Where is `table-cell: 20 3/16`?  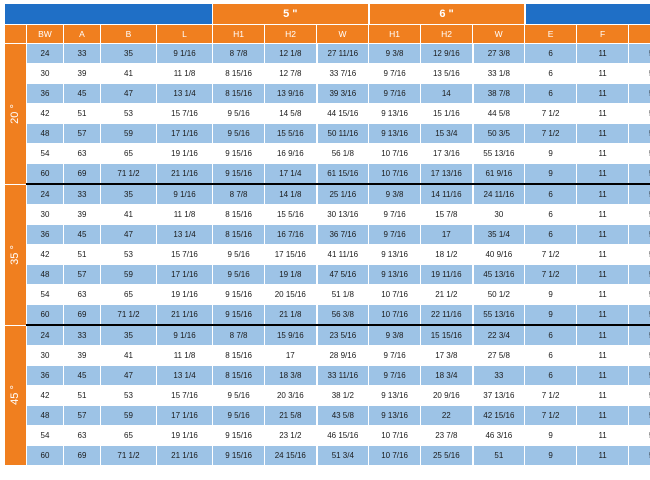
table-cell: 20 3/16 is located at coordinates (291, 395).